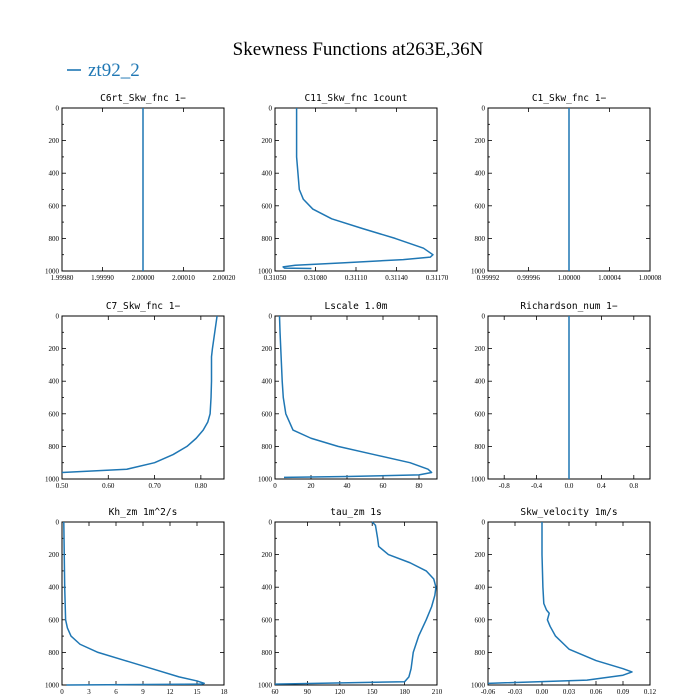  I want to click on x-tick-label: 12, so click(171, 692).